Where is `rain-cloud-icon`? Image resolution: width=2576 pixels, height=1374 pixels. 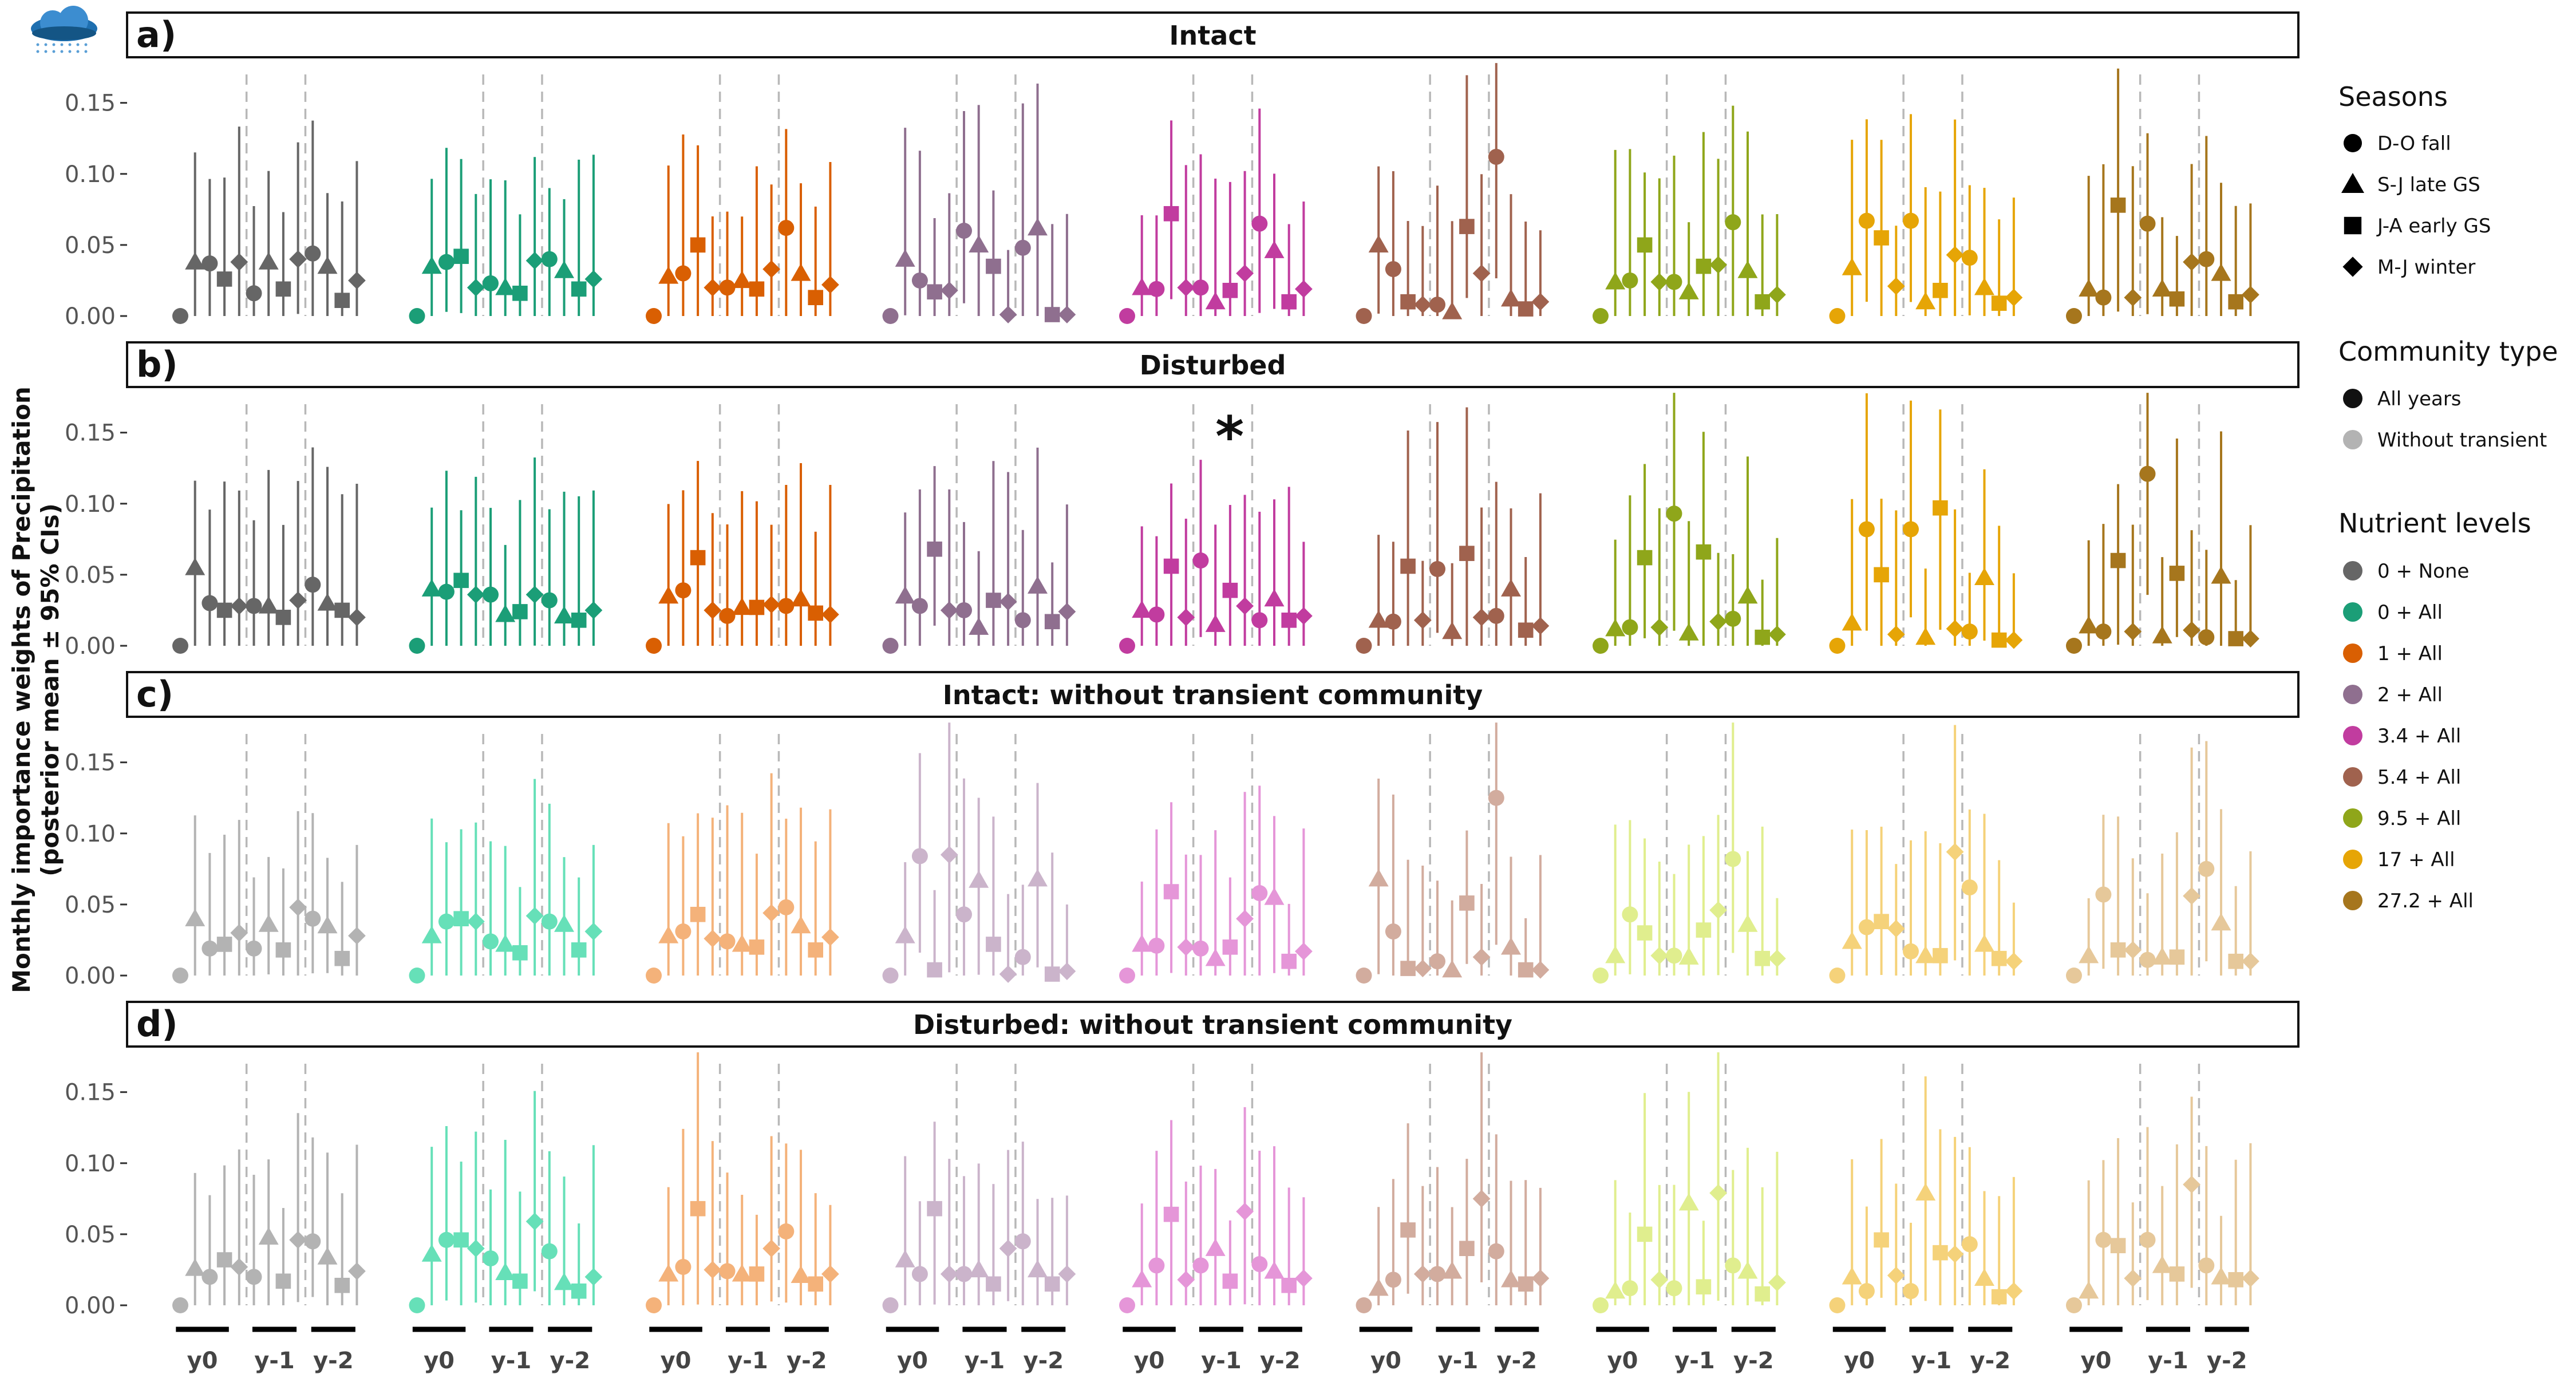
rain-cloud-icon is located at coordinates (64, 30).